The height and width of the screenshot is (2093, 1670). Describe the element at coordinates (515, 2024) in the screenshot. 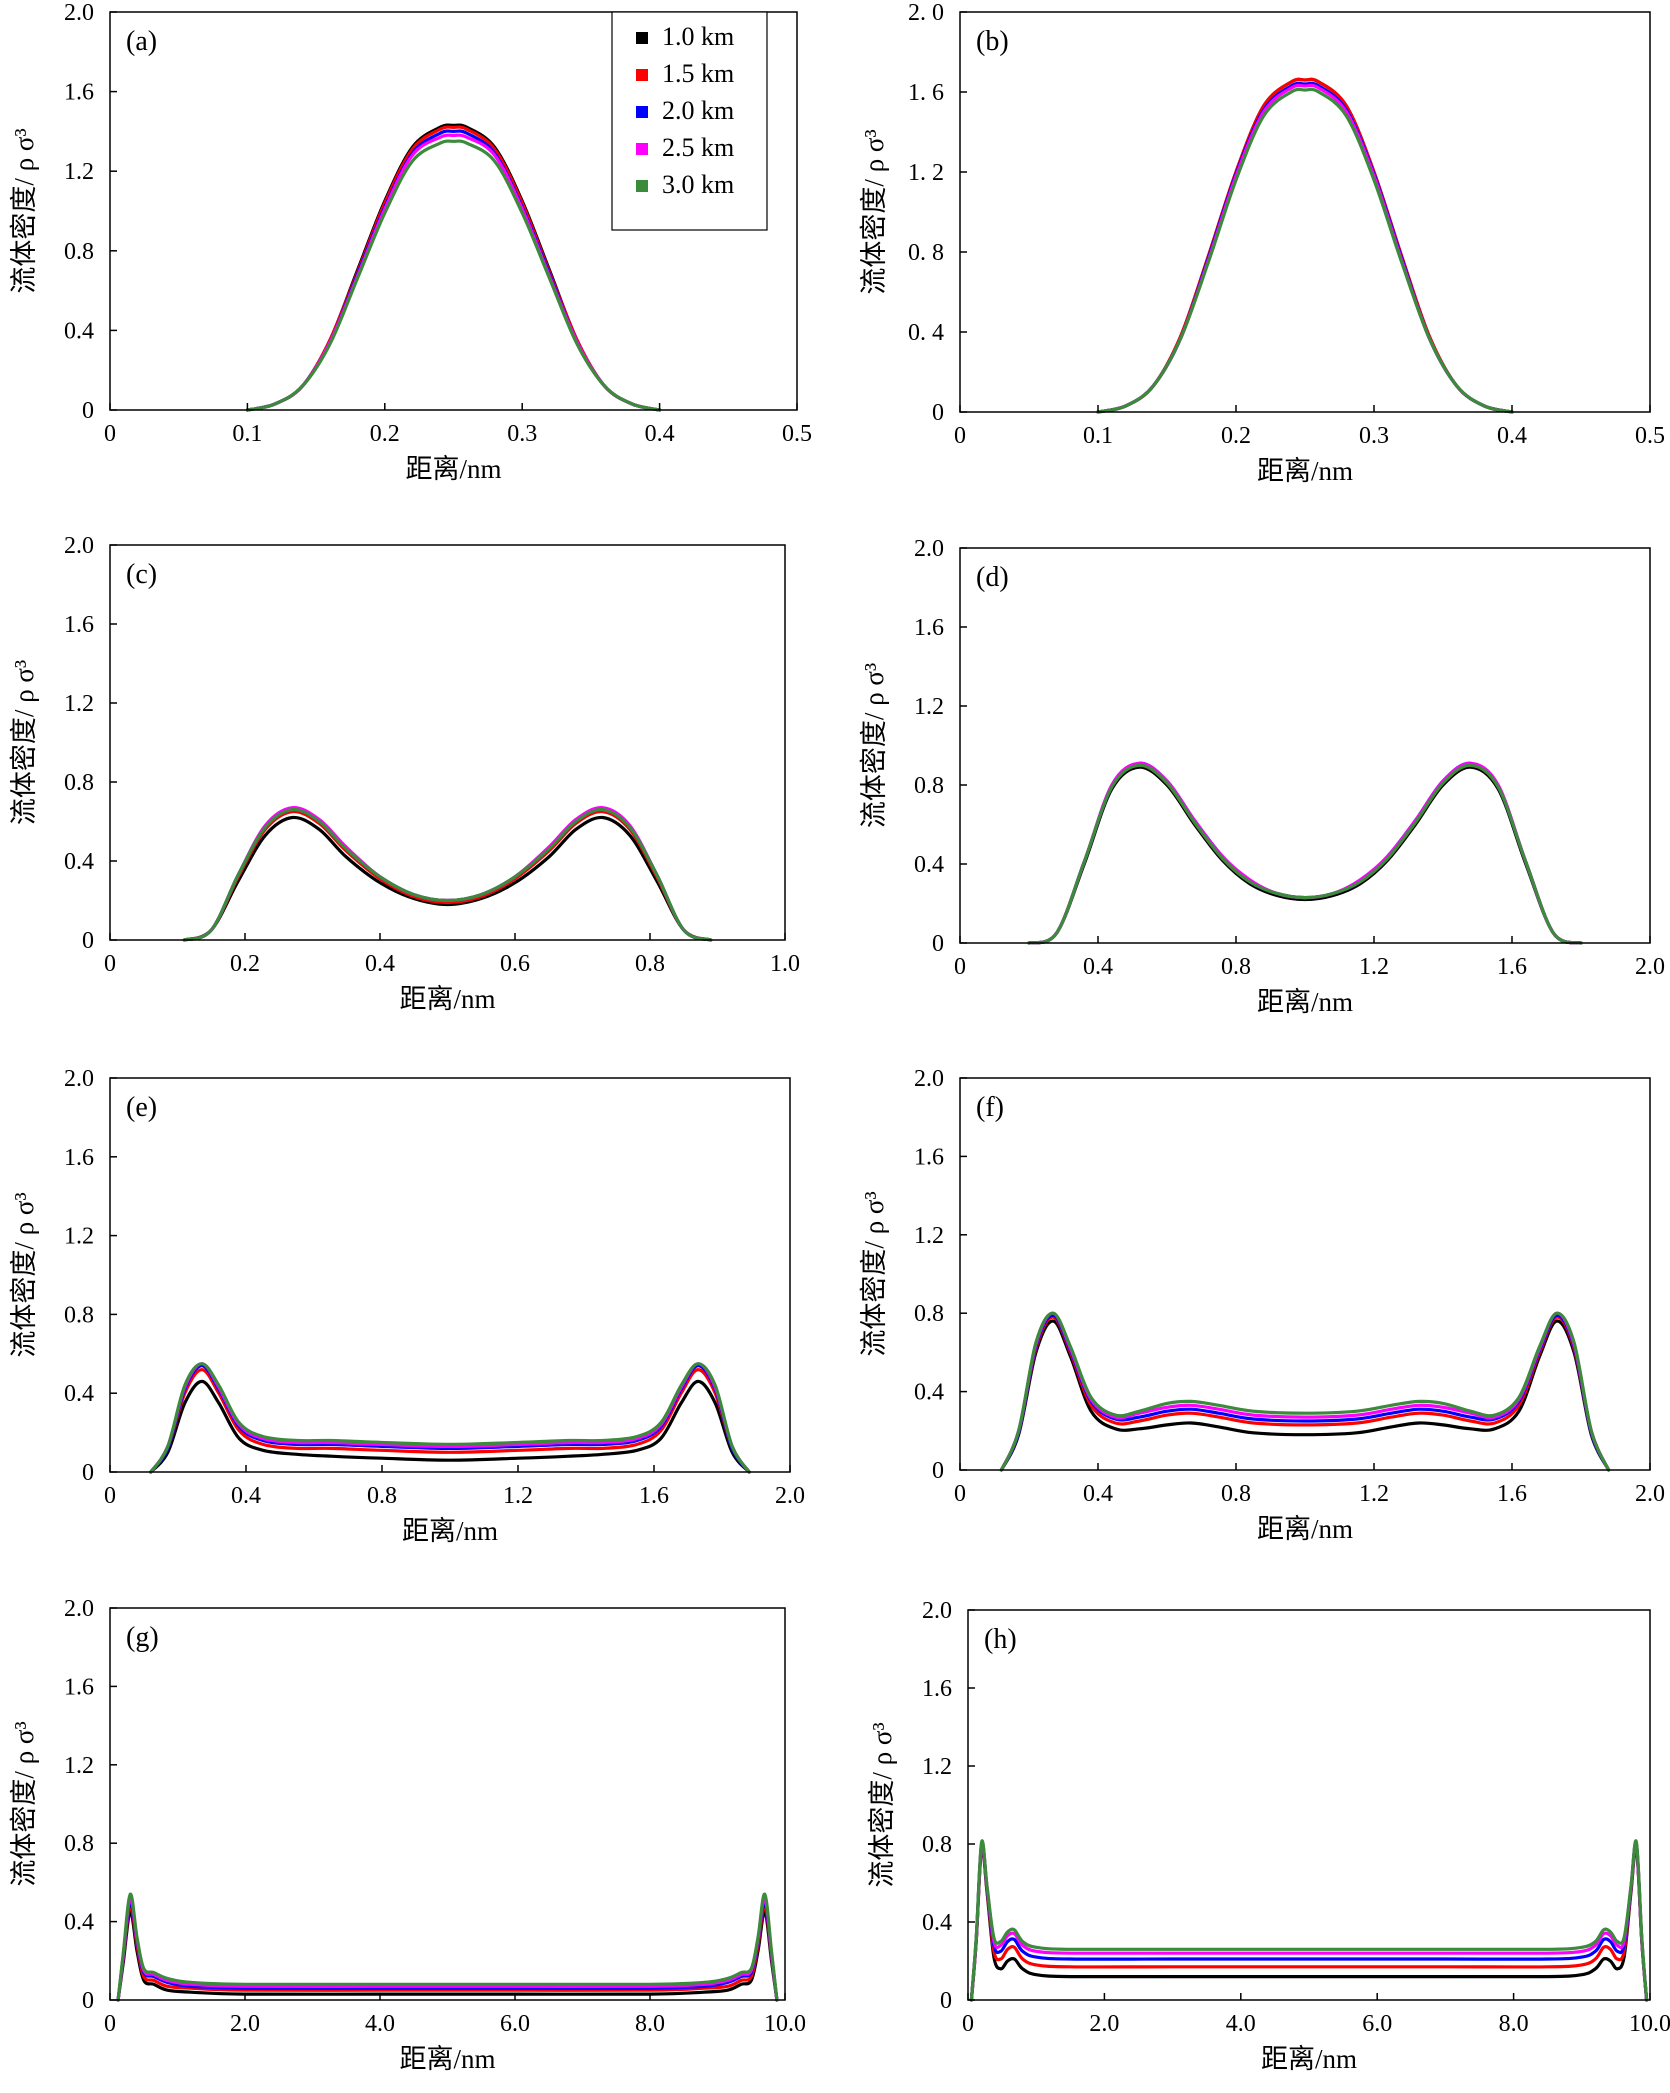

I see `x-tick-label: 6.0` at that location.